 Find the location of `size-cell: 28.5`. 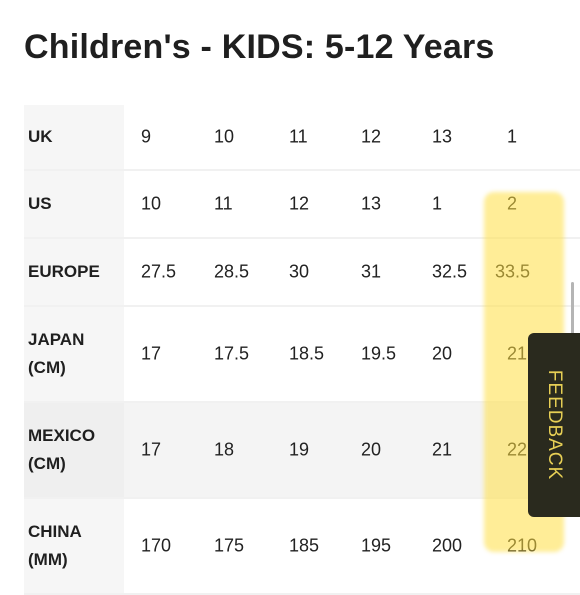

size-cell: 28.5 is located at coordinates (232, 271).